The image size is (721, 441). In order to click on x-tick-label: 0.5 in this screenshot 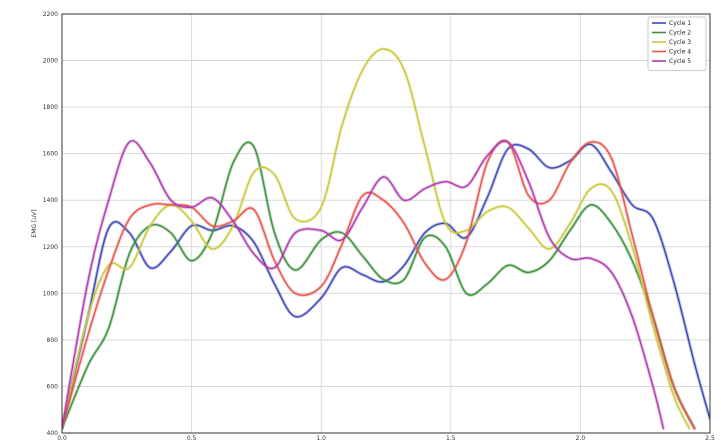, I will do `click(192, 438)`.